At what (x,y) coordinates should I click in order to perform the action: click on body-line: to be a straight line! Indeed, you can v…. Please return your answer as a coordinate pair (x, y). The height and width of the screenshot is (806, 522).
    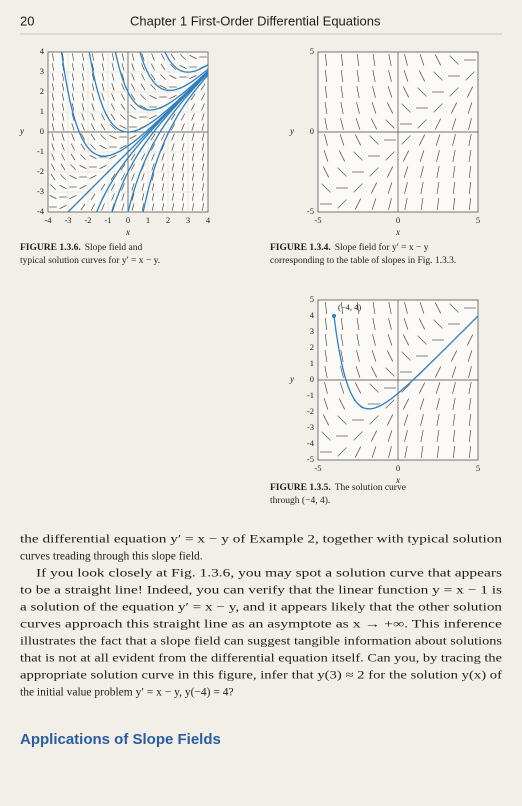
    Looking at the image, I should click on (261, 591).